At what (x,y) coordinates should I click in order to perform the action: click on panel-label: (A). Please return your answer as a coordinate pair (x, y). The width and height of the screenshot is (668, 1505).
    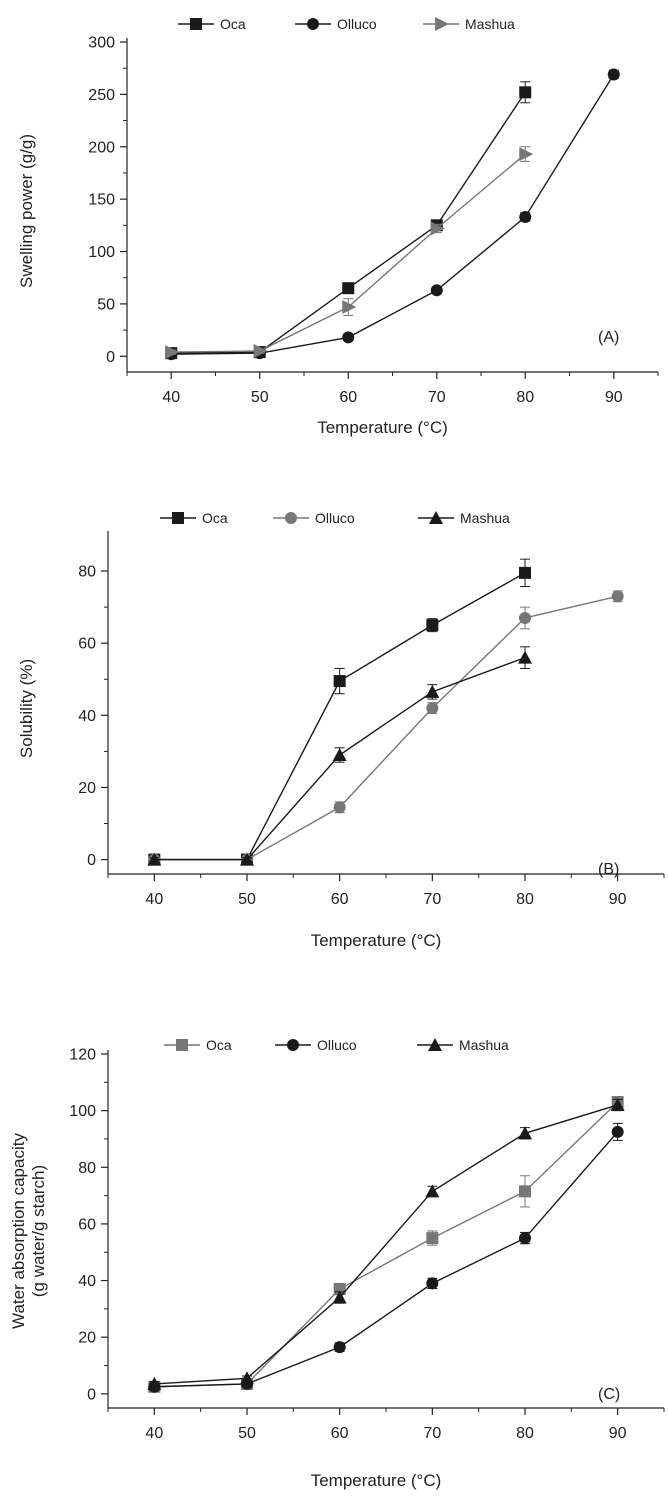
    Looking at the image, I should click on (608, 337).